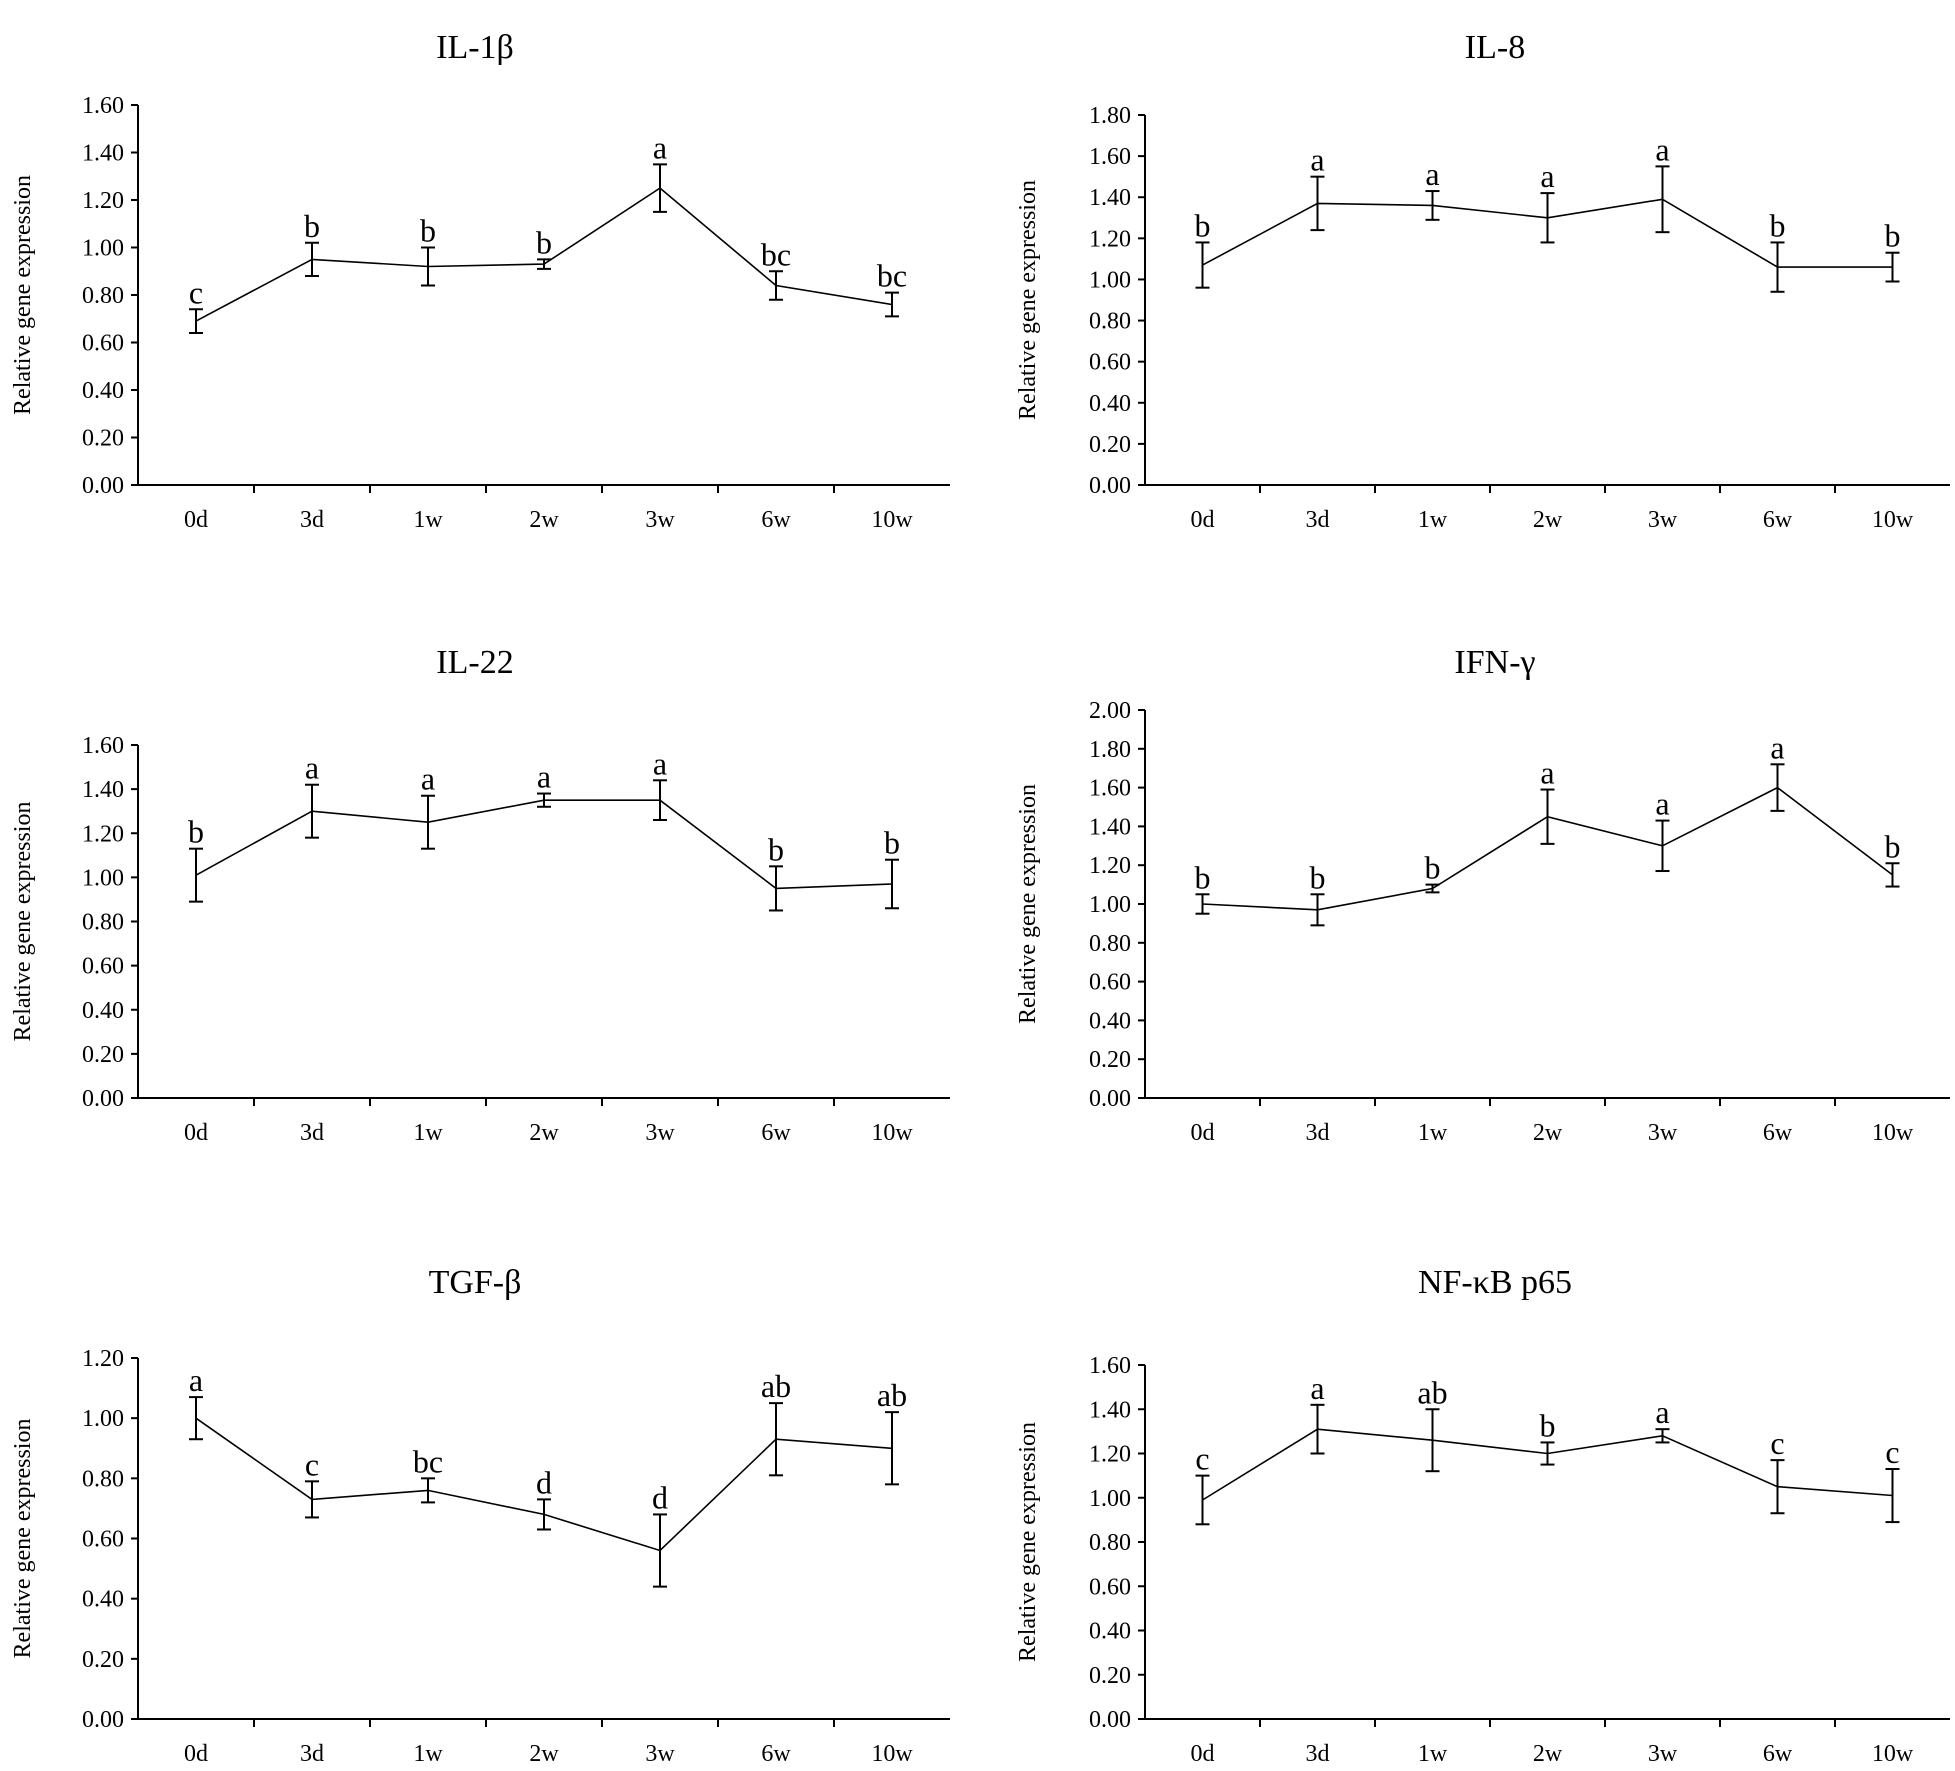 Image resolution: width=1955 pixels, height=1771 pixels. What do you see at coordinates (776, 254) in the screenshot?
I see `significance-label: bc` at bounding box center [776, 254].